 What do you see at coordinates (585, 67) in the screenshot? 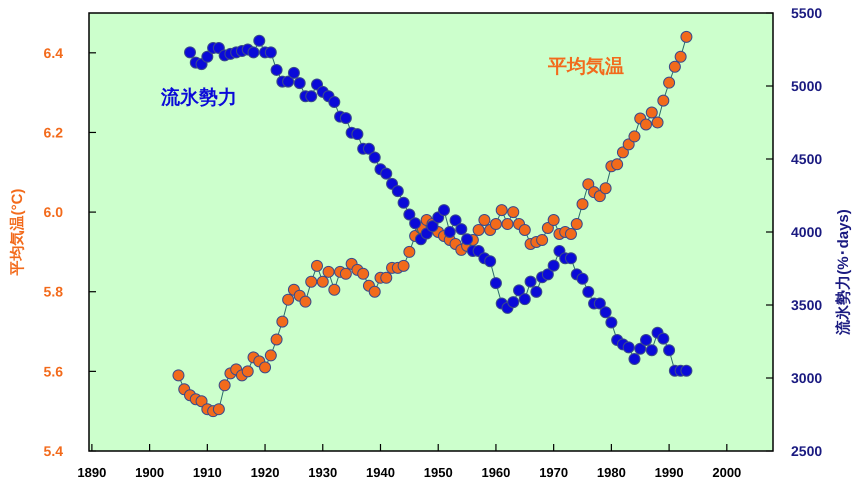
I see `text: 平均気温` at bounding box center [585, 67].